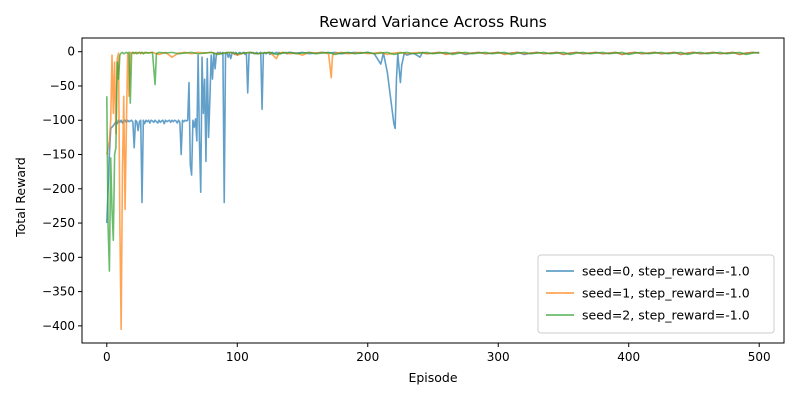 Image resolution: width=800 pixels, height=400 pixels. I want to click on legend-box, so click(656, 294).